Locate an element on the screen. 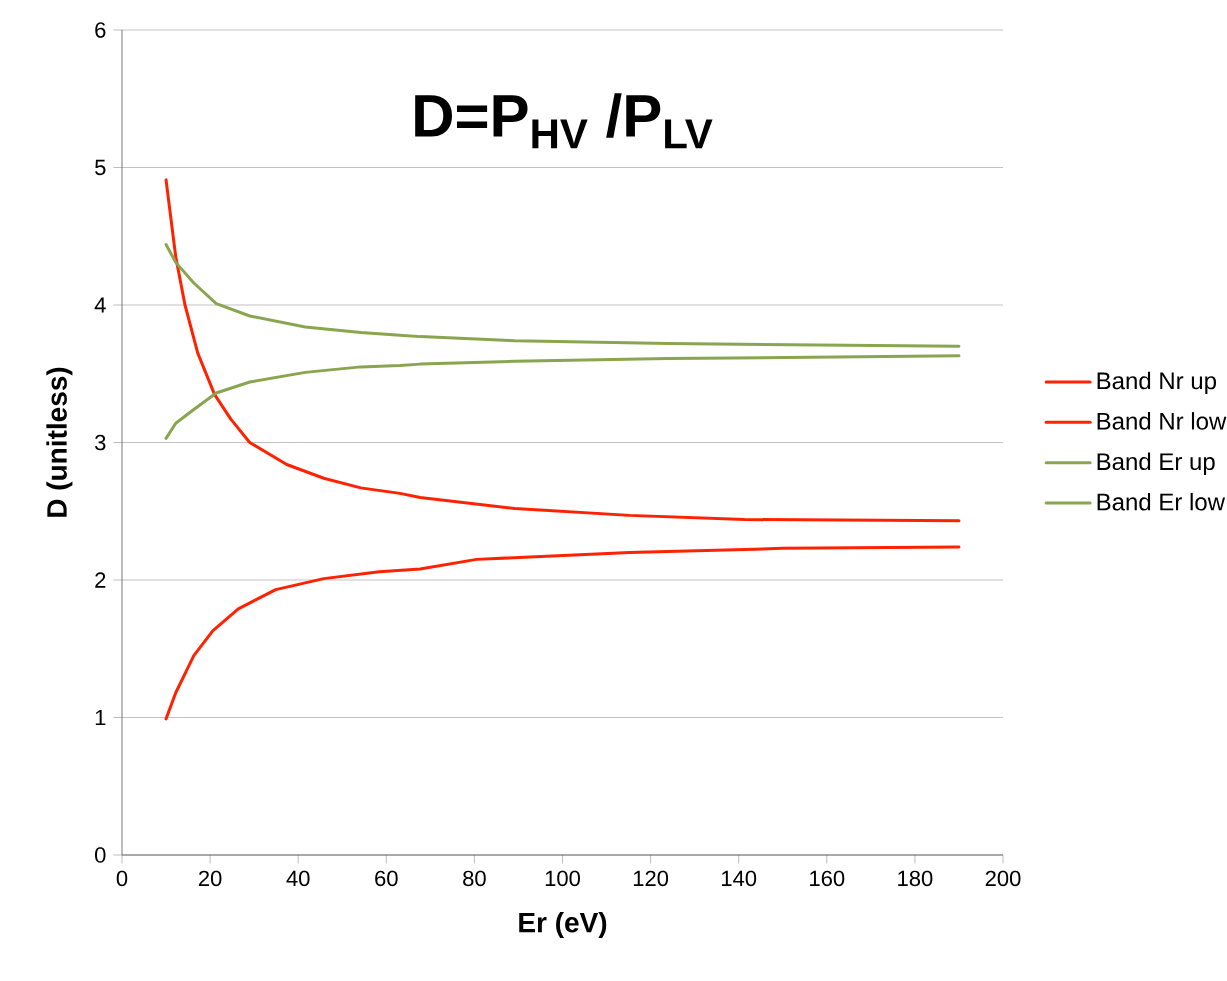  legend-label: Band Er low is located at coordinates (1161, 501).